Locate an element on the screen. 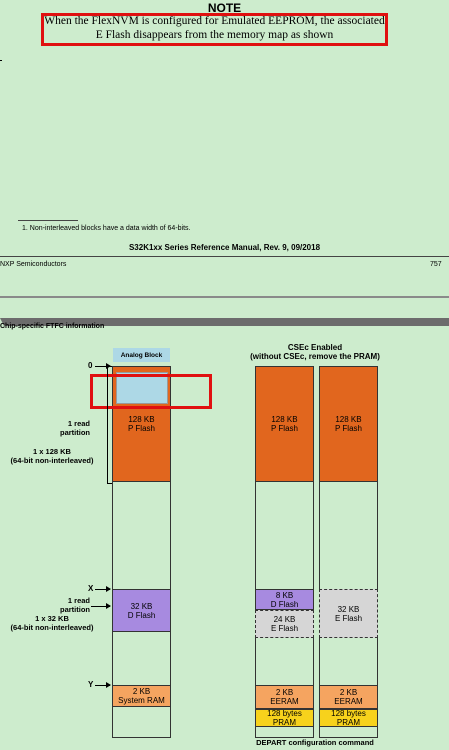 The image size is (449, 750). note-highlight-box is located at coordinates (214, 29).